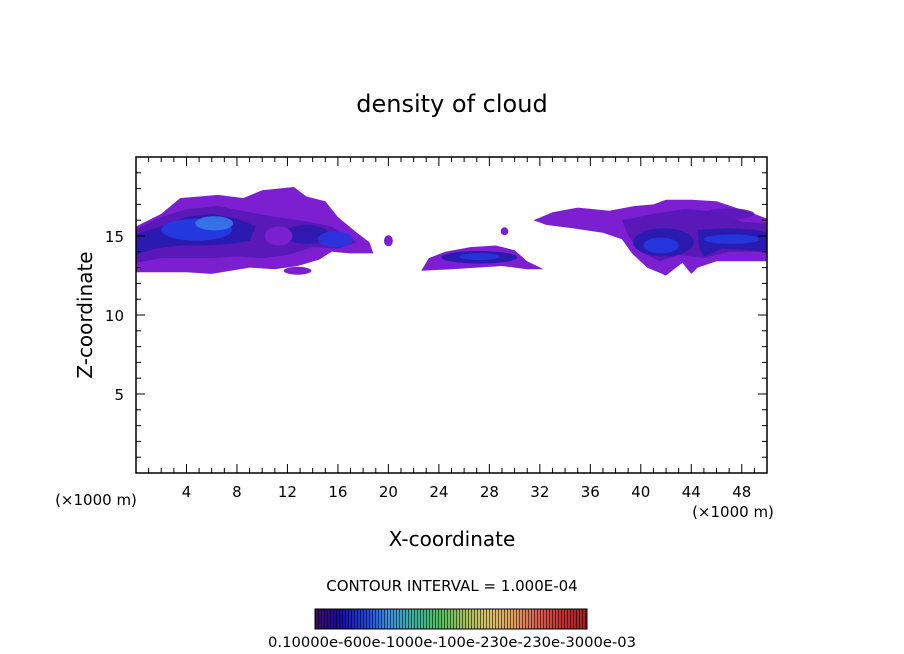 The height and width of the screenshot is (654, 904). Describe the element at coordinates (114, 316) in the screenshot. I see `y-tick-label: 10` at that location.